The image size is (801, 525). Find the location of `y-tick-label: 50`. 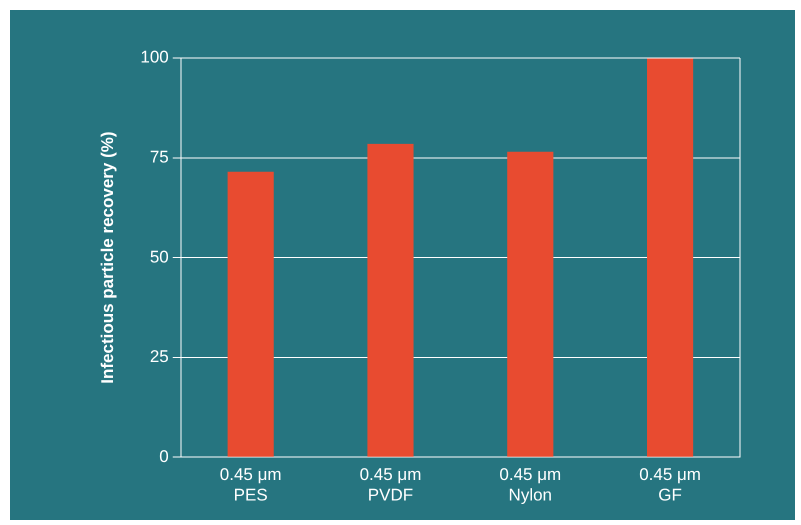

y-tick-label: 50 is located at coordinates (159, 256).